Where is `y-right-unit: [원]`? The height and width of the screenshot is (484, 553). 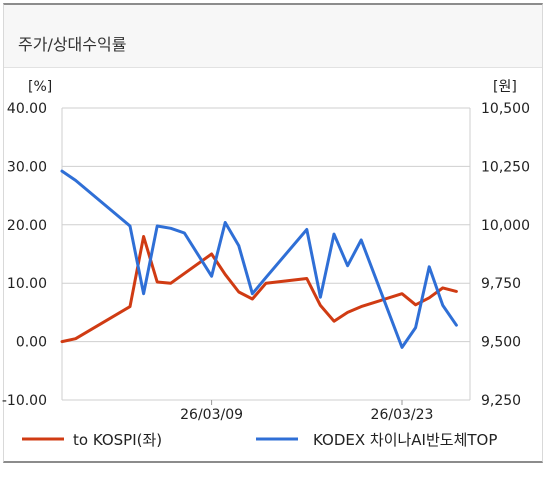 y-right-unit: [원] is located at coordinates (505, 87).